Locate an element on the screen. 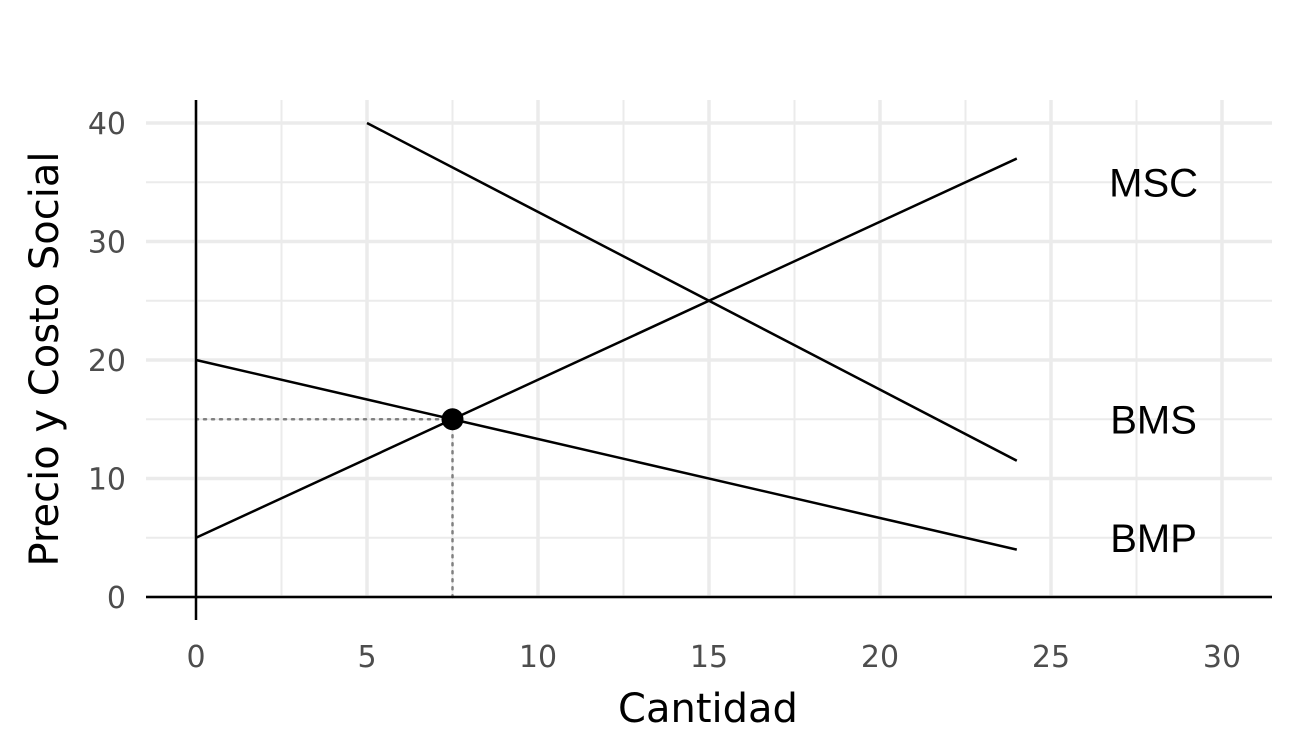 The width and height of the screenshot is (1296, 756). y-tick-label: 40 is located at coordinates (107, 124).